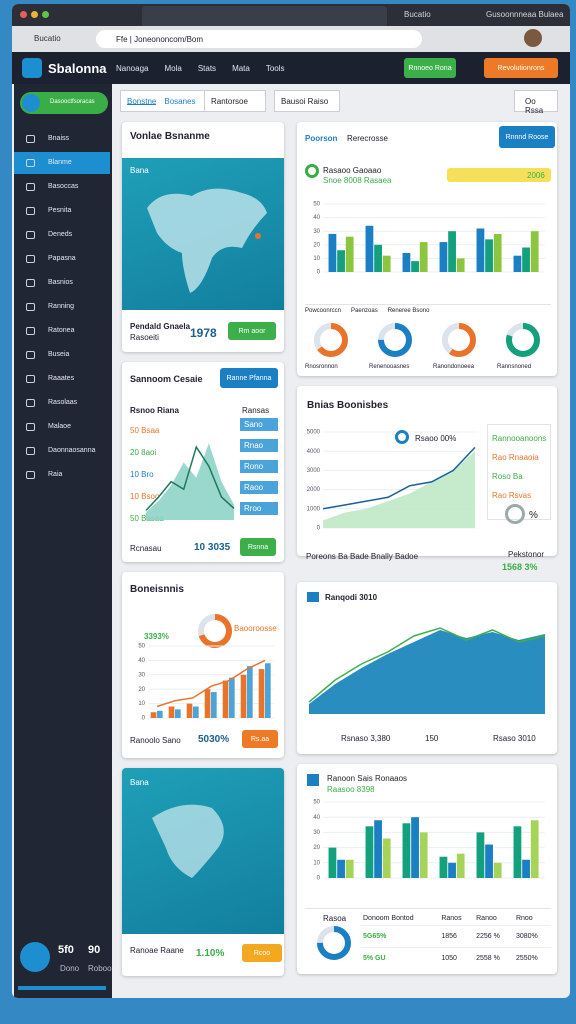 The width and height of the screenshot is (576, 1024). I want to click on card: Ranqodi 3010 Rsnaso 3,380 150 Rsaso 3010, so click(427, 668).